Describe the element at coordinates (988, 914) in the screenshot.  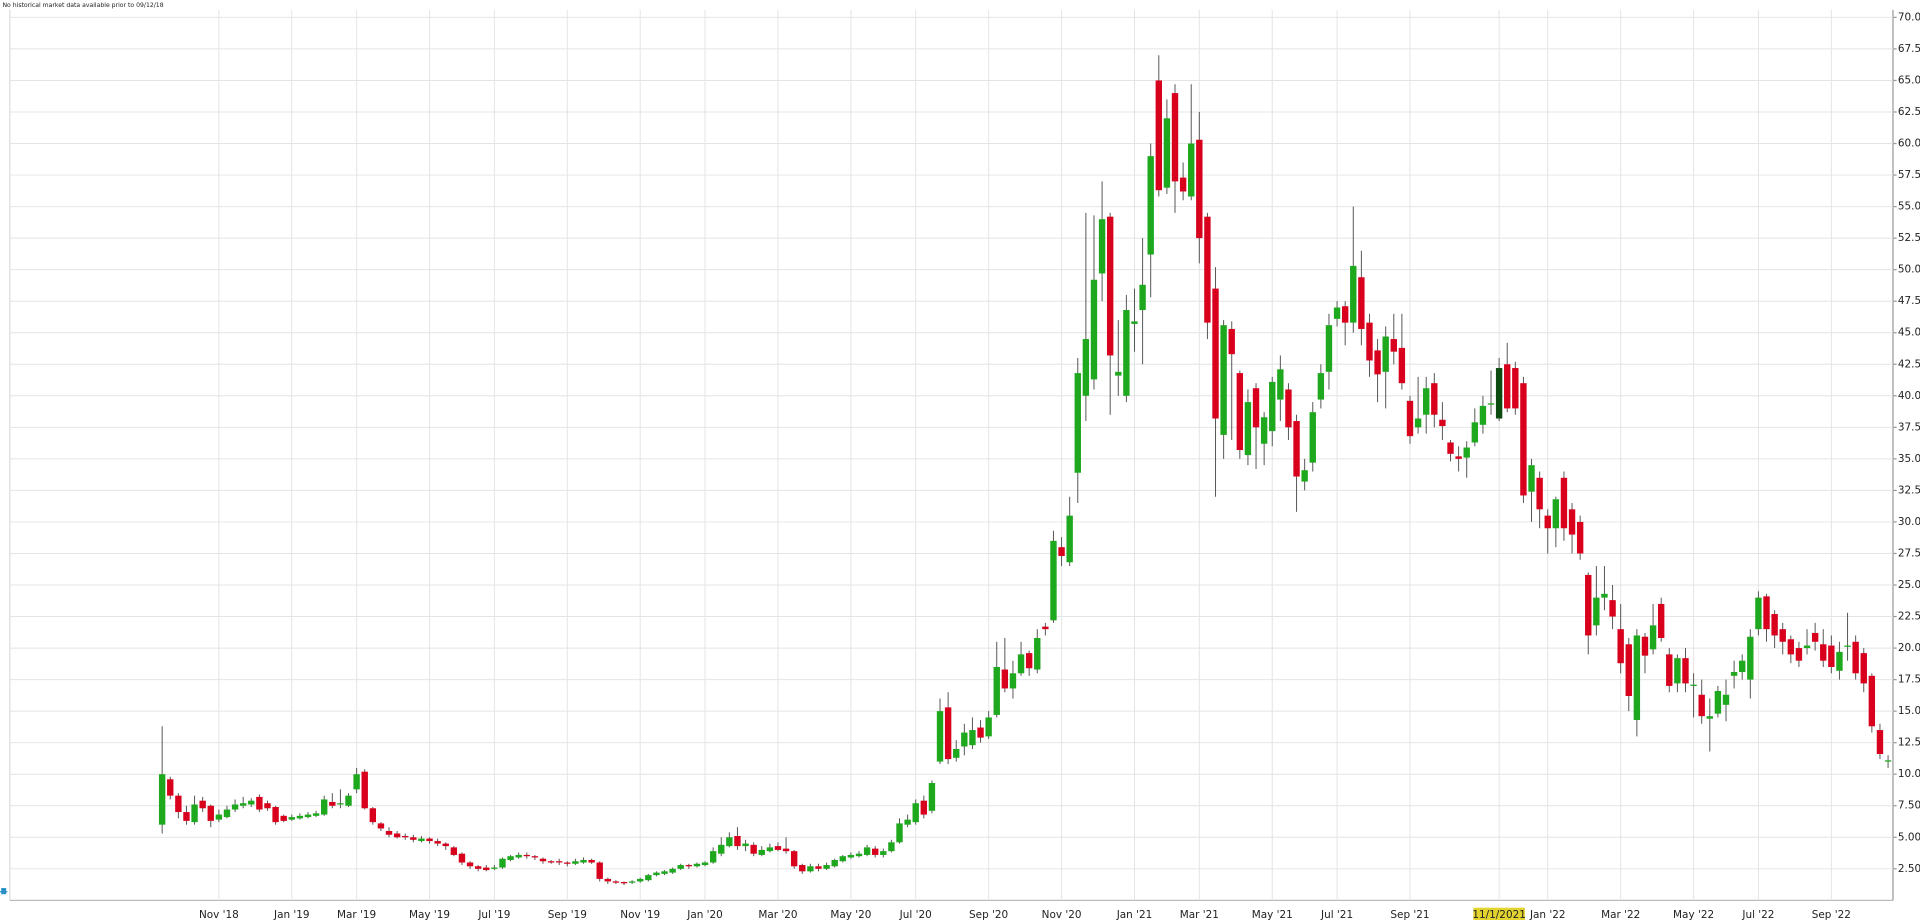
I see `x-tick-label: Sep '20` at that location.